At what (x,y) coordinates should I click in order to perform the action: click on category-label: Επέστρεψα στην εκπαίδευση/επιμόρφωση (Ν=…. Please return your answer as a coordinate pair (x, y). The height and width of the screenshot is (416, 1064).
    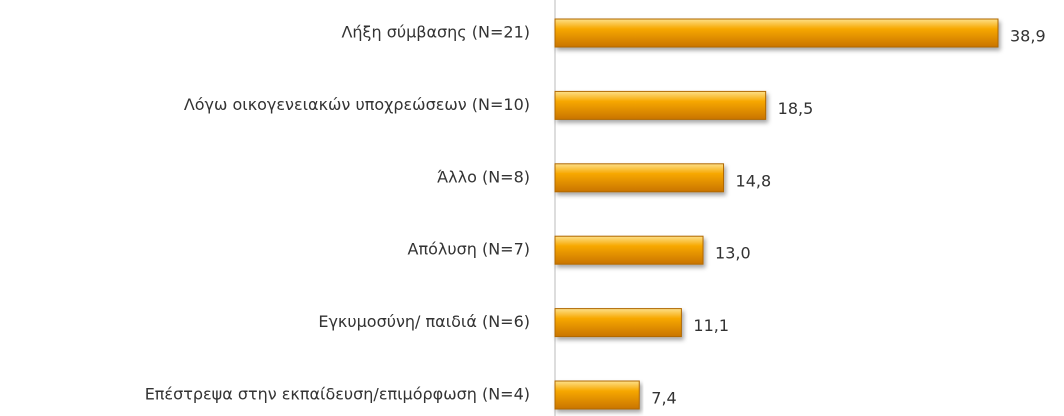
    Looking at the image, I should click on (337, 394).